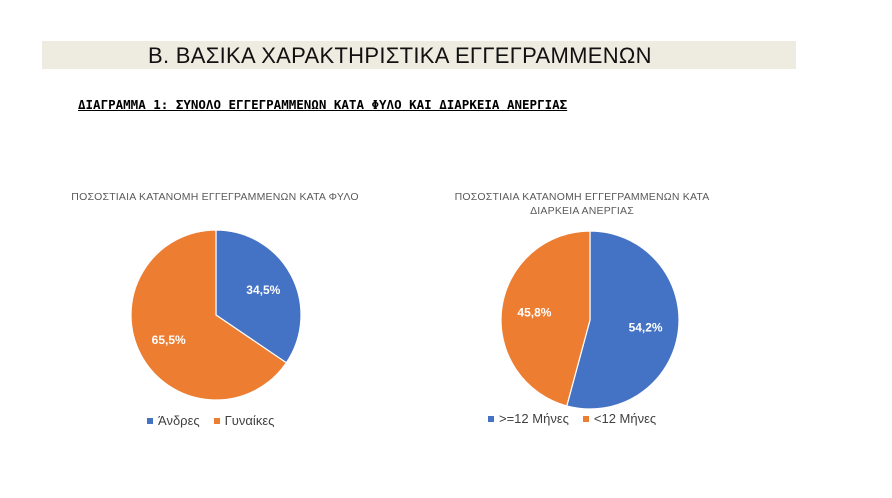 The image size is (892, 498). I want to click on legend-swatch-women, so click(216, 421).